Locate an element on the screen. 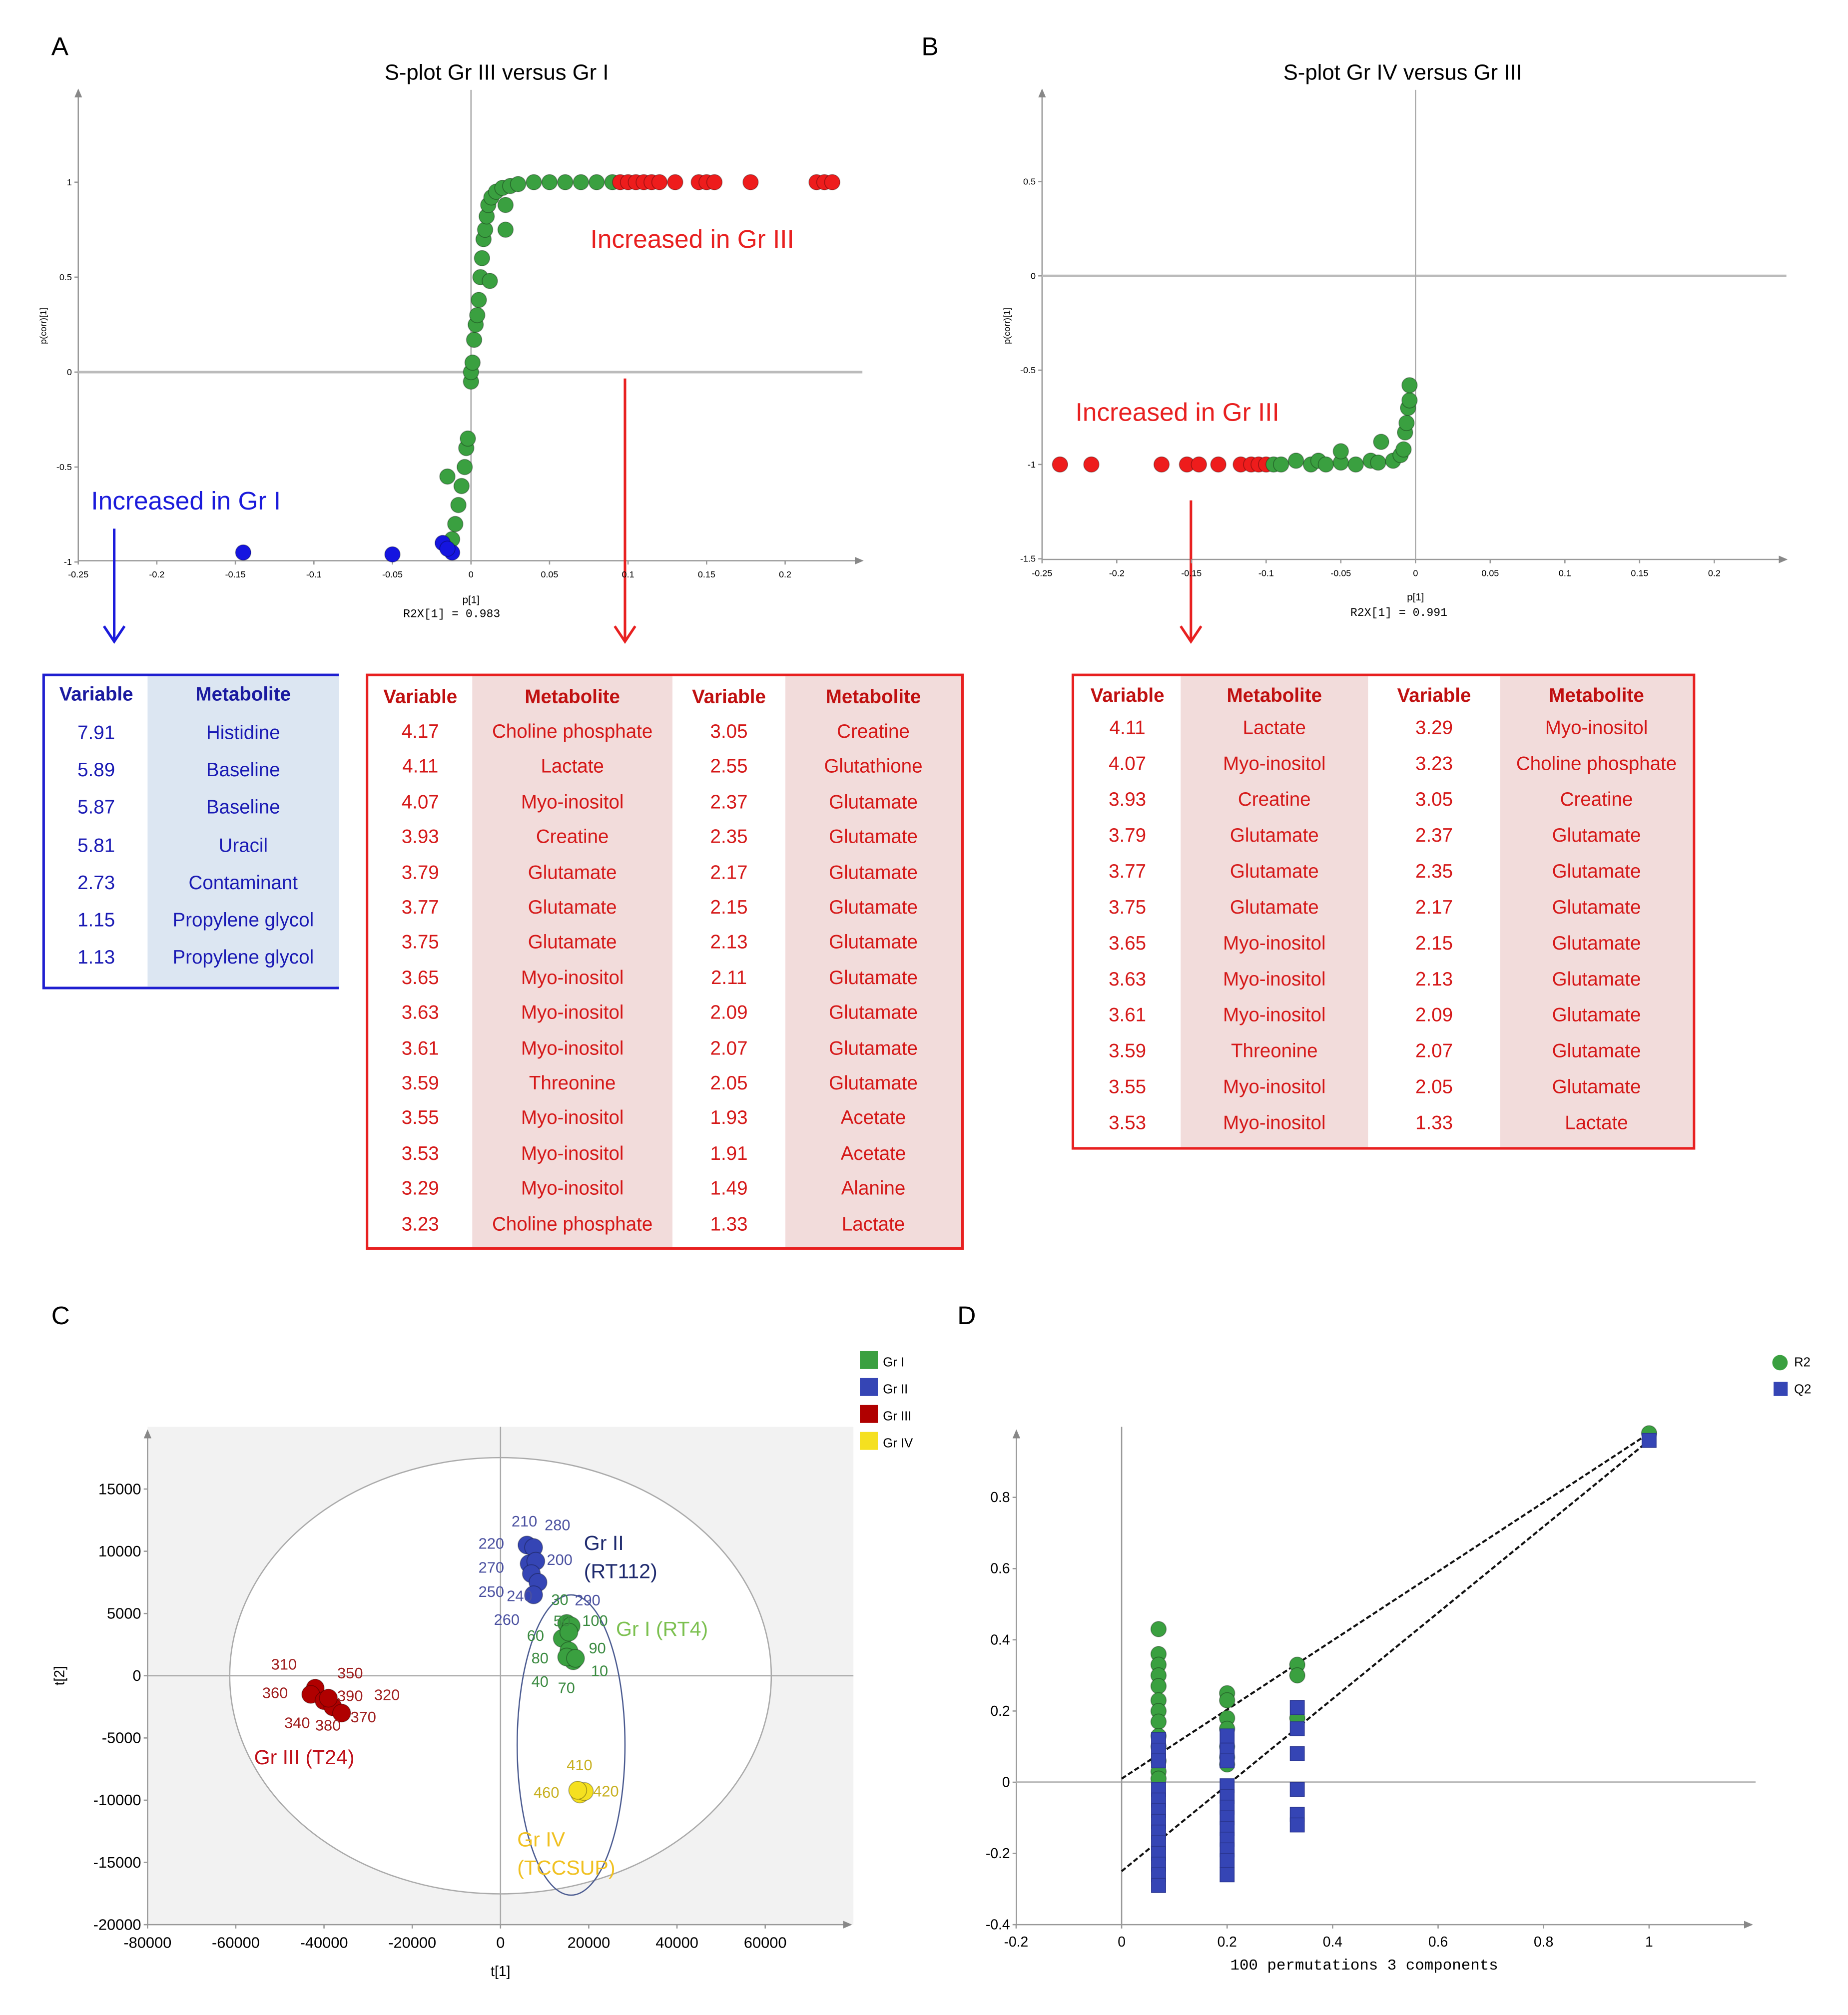 The height and width of the screenshot is (2015, 1848). metabolite-cell: Choline phosphate is located at coordinates (1596, 764).